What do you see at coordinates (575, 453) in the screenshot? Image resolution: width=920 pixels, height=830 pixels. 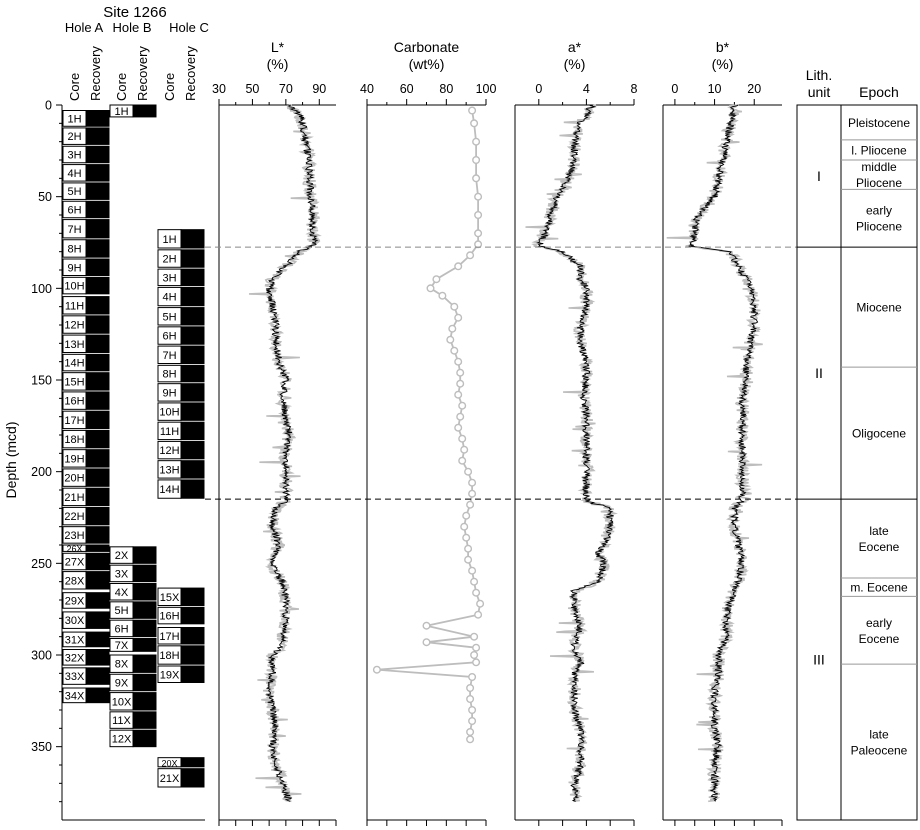 I see `smoothed-data-series` at bounding box center [575, 453].